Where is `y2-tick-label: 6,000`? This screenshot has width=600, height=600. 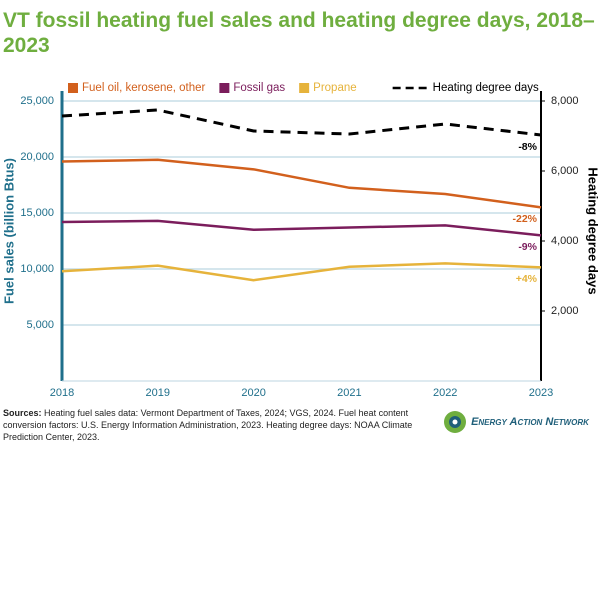 y2-tick-label: 6,000 is located at coordinates (565, 171).